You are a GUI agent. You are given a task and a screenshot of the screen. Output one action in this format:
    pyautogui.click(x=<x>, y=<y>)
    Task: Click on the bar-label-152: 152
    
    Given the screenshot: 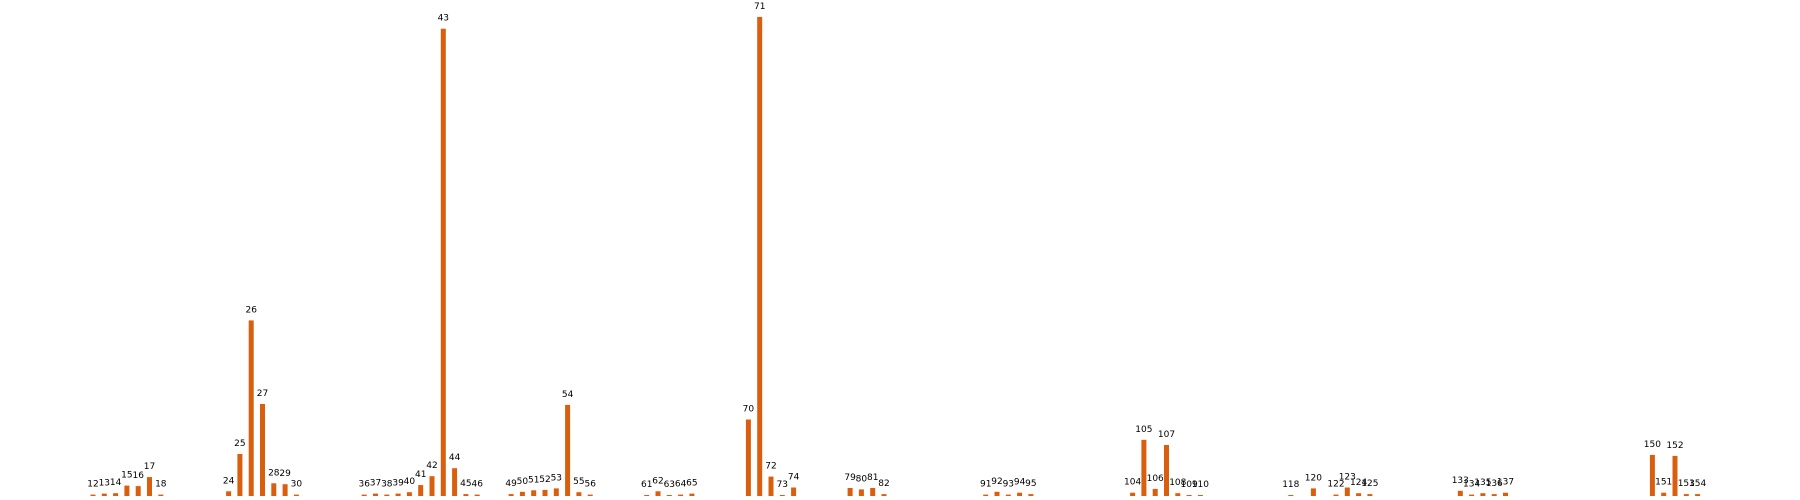 What is the action you would take?
    pyautogui.click(x=1674, y=446)
    